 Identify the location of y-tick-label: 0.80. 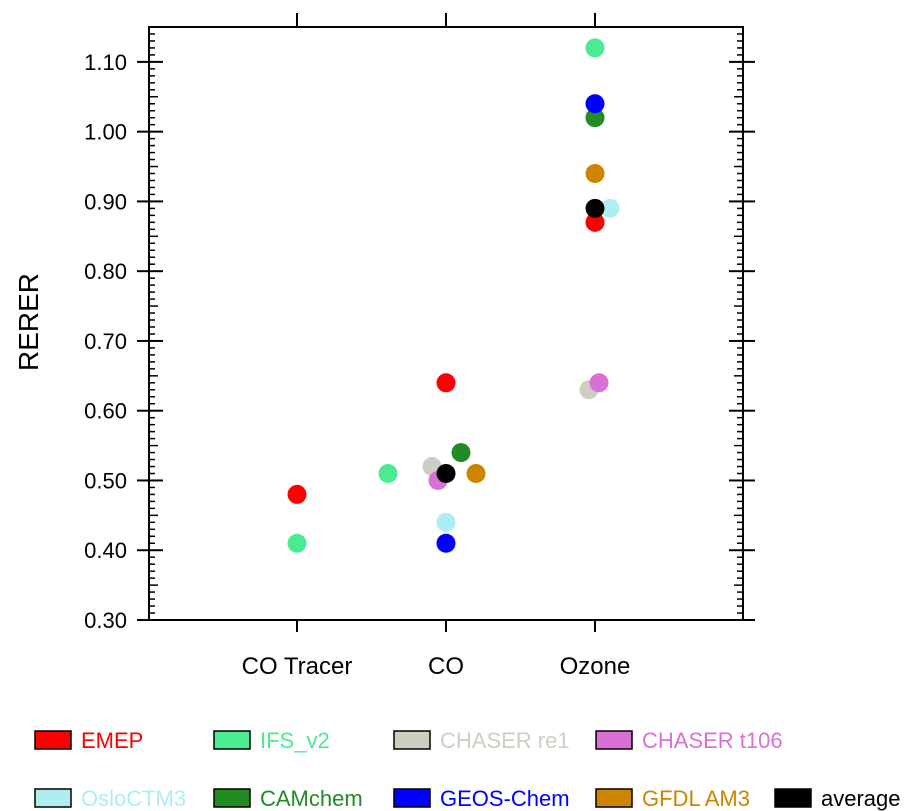
(105, 271).